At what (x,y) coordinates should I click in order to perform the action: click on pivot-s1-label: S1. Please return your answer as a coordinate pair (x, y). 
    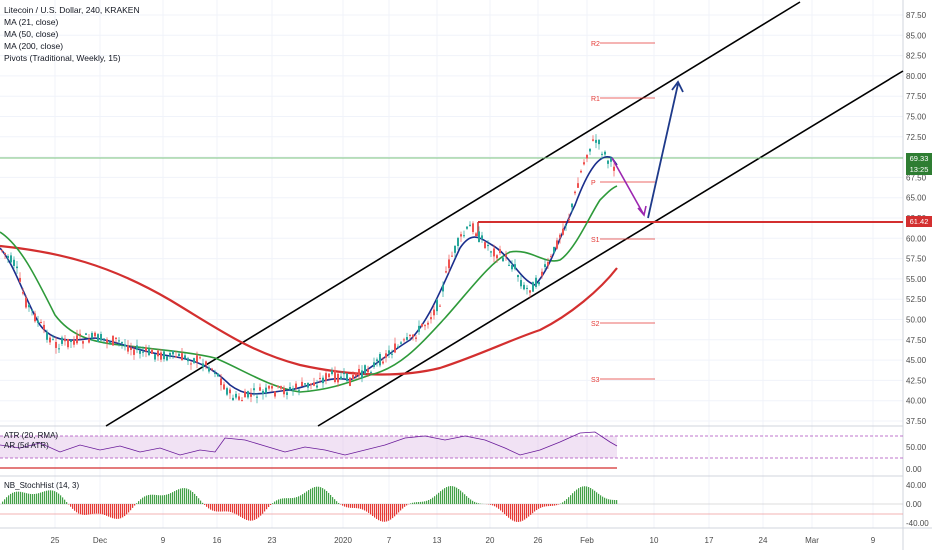
    Looking at the image, I should click on (595, 240).